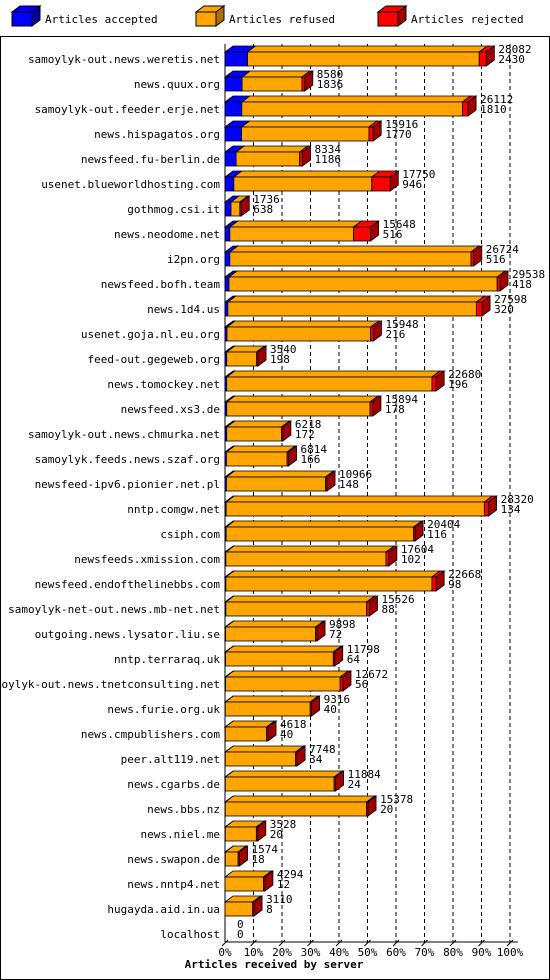  What do you see at coordinates (464, 574) in the screenshot?
I see `offered-label: 22668` at bounding box center [464, 574].